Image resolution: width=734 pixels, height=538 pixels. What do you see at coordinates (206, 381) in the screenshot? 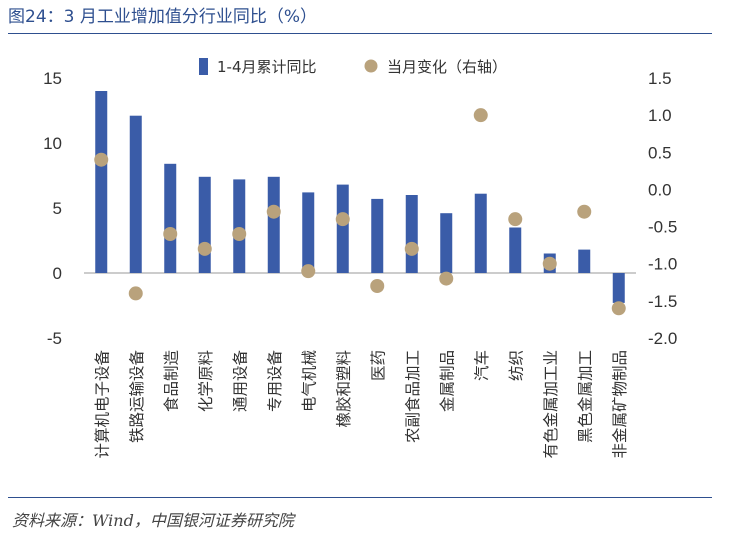
I see `category-label: 化学原料` at bounding box center [206, 381].